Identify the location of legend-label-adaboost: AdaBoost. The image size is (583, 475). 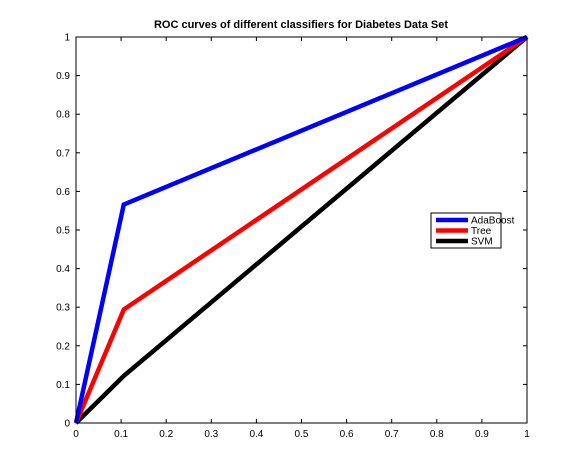
(493, 221).